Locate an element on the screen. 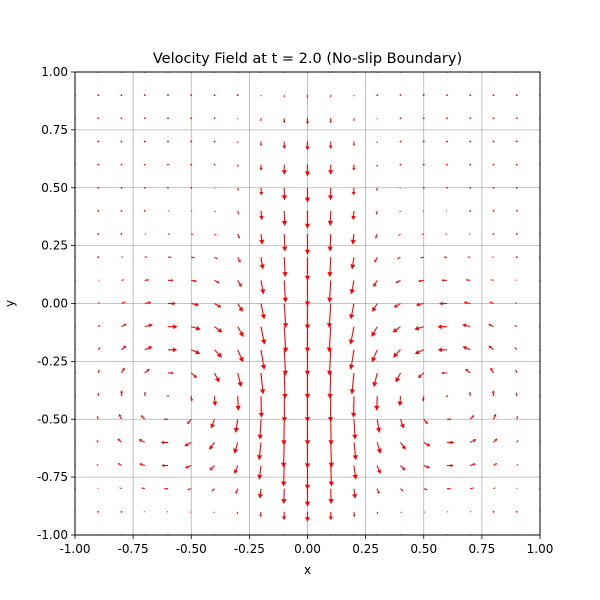  x-tick-label: 0.75 is located at coordinates (482, 549).